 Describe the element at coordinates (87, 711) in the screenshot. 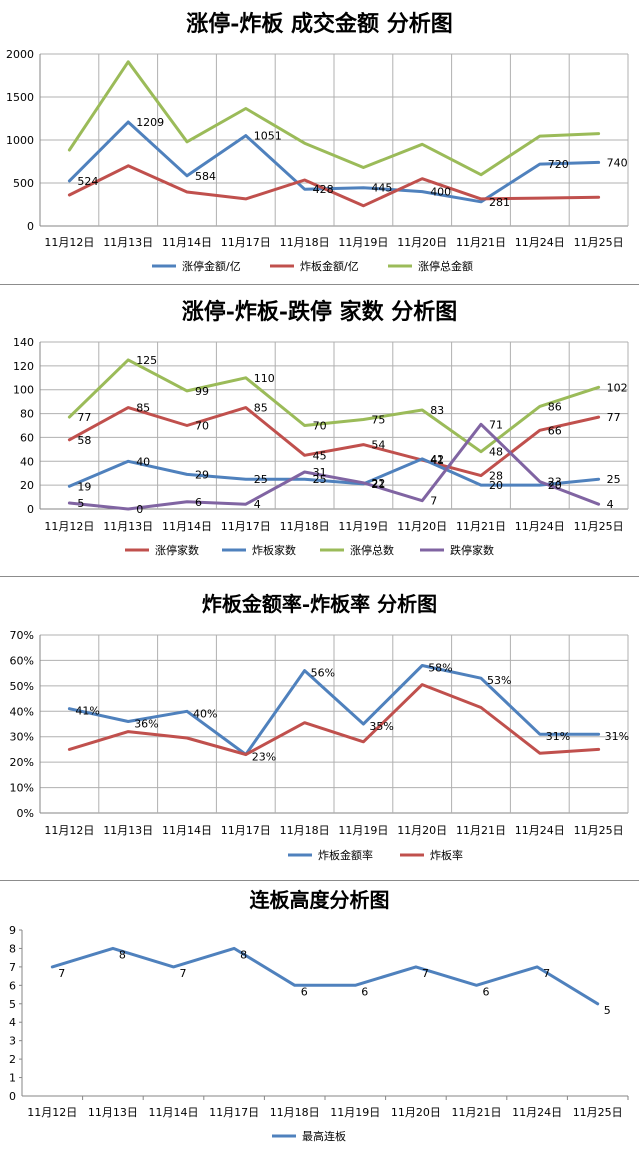

I see `data-label: 41%` at that location.